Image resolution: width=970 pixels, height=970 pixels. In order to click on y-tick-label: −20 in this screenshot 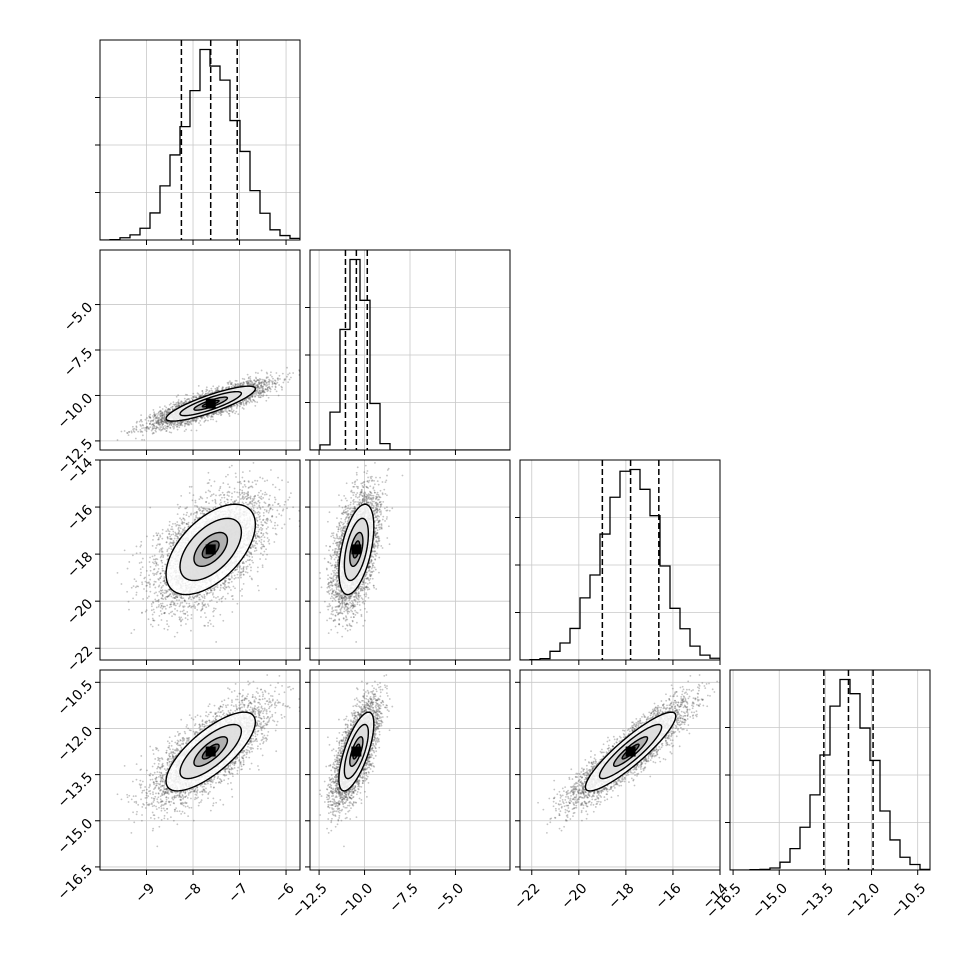, I will do `click(80, 612)`.